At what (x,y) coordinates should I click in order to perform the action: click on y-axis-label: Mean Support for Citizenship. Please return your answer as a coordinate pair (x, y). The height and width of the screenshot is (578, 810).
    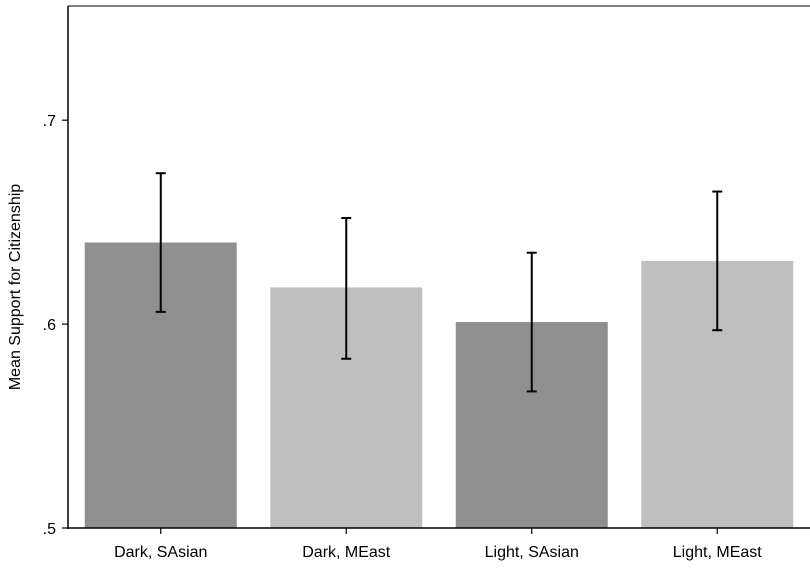
    Looking at the image, I should click on (15, 287).